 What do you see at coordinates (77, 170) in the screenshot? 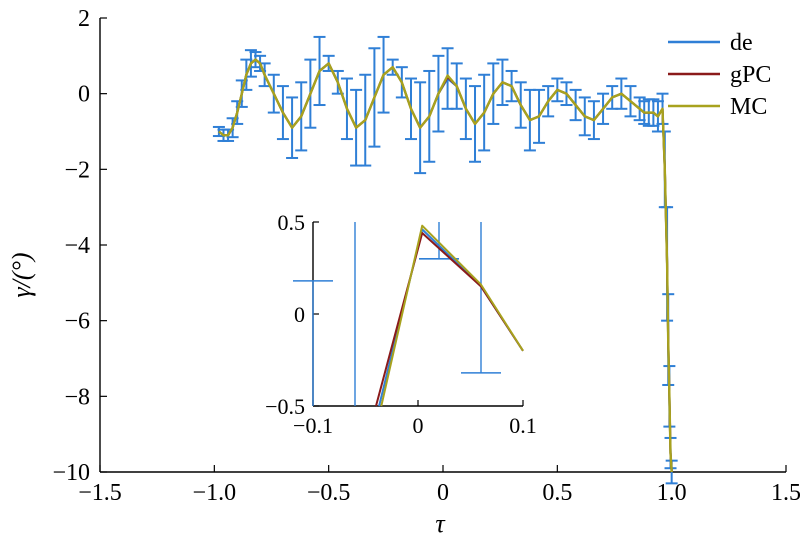
I see `y-tick-label: −2` at bounding box center [77, 170].